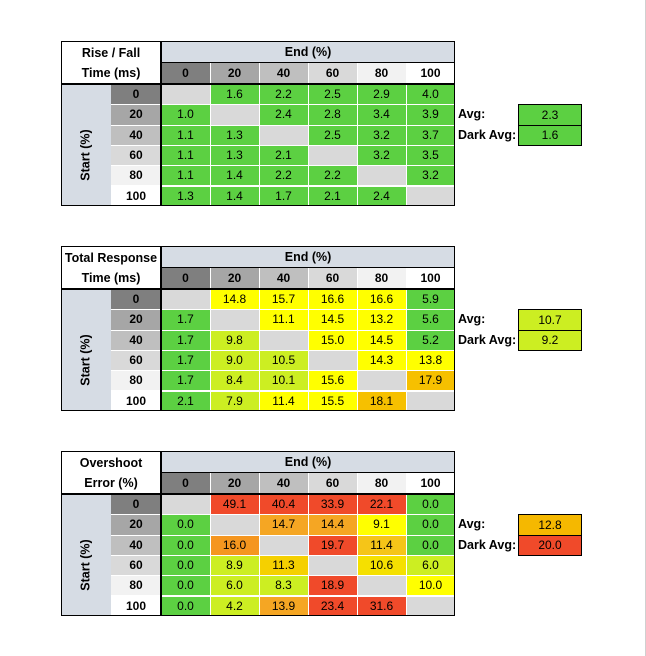 The width and height of the screenshot is (646, 656). I want to click on data-cell: 8.3, so click(283, 585).